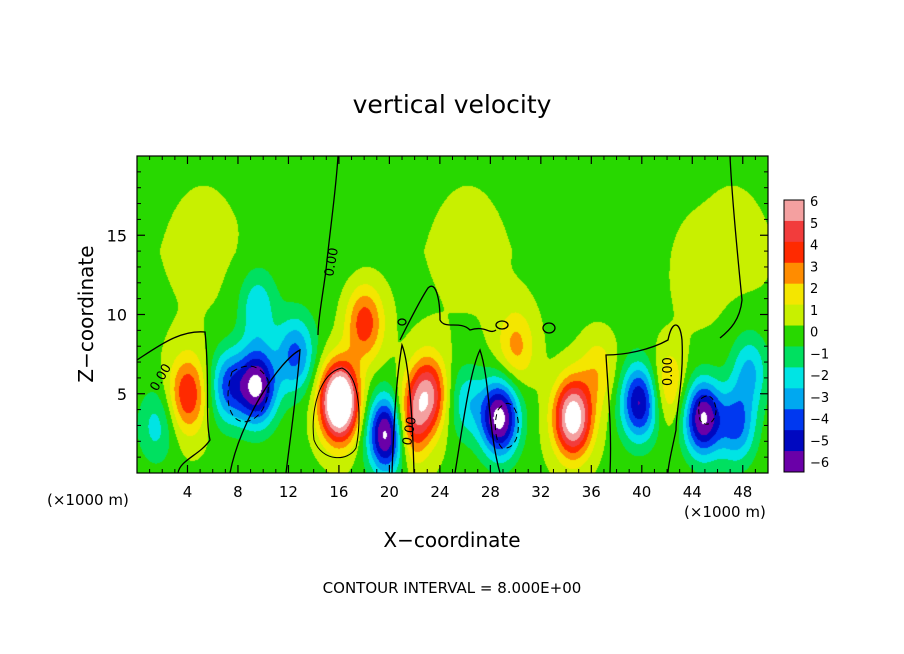 Image resolution: width=904 pixels, height=654 pixels. Describe the element at coordinates (819, 354) in the screenshot. I see `colorbar-label: −1` at that location.